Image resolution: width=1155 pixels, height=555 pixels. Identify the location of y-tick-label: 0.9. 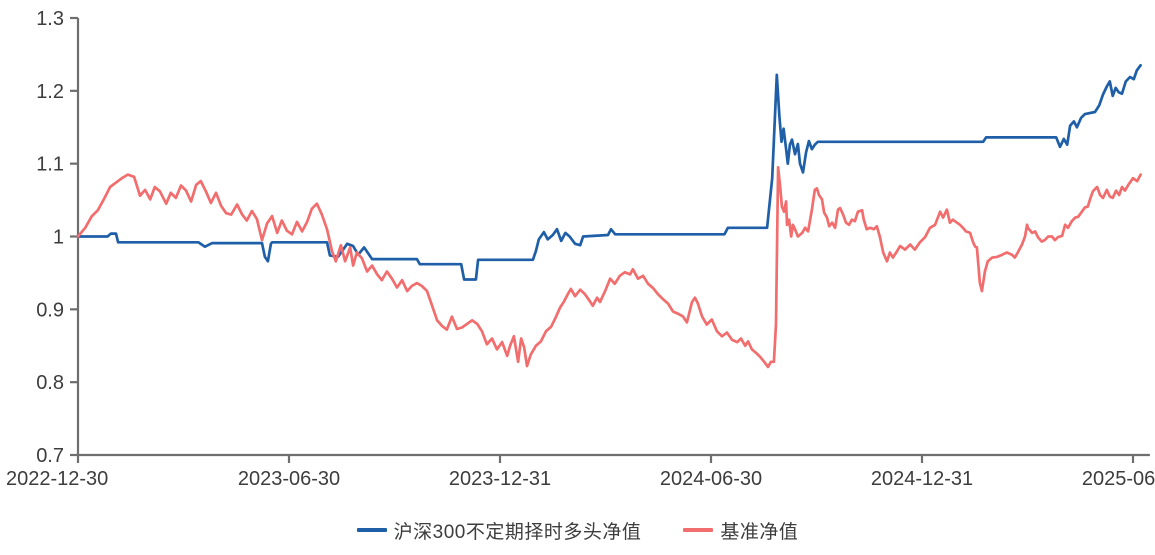
(50, 310).